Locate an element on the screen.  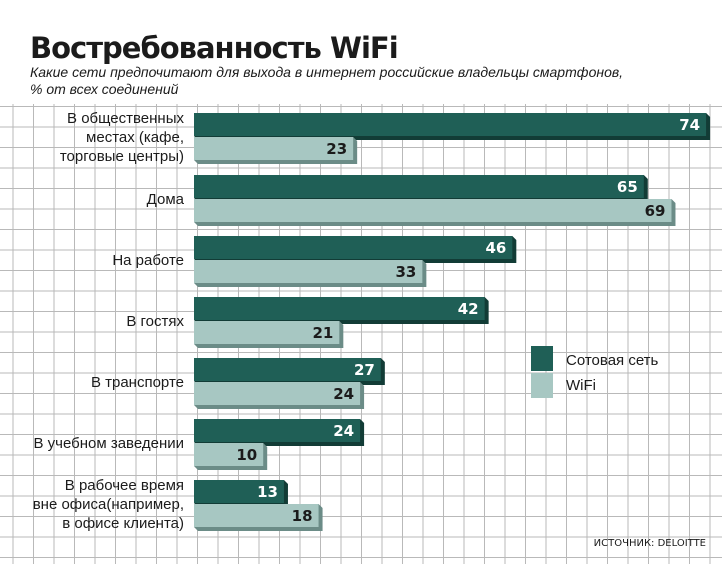
category-label-line: вне офиса(например, is located at coordinates (108, 504).